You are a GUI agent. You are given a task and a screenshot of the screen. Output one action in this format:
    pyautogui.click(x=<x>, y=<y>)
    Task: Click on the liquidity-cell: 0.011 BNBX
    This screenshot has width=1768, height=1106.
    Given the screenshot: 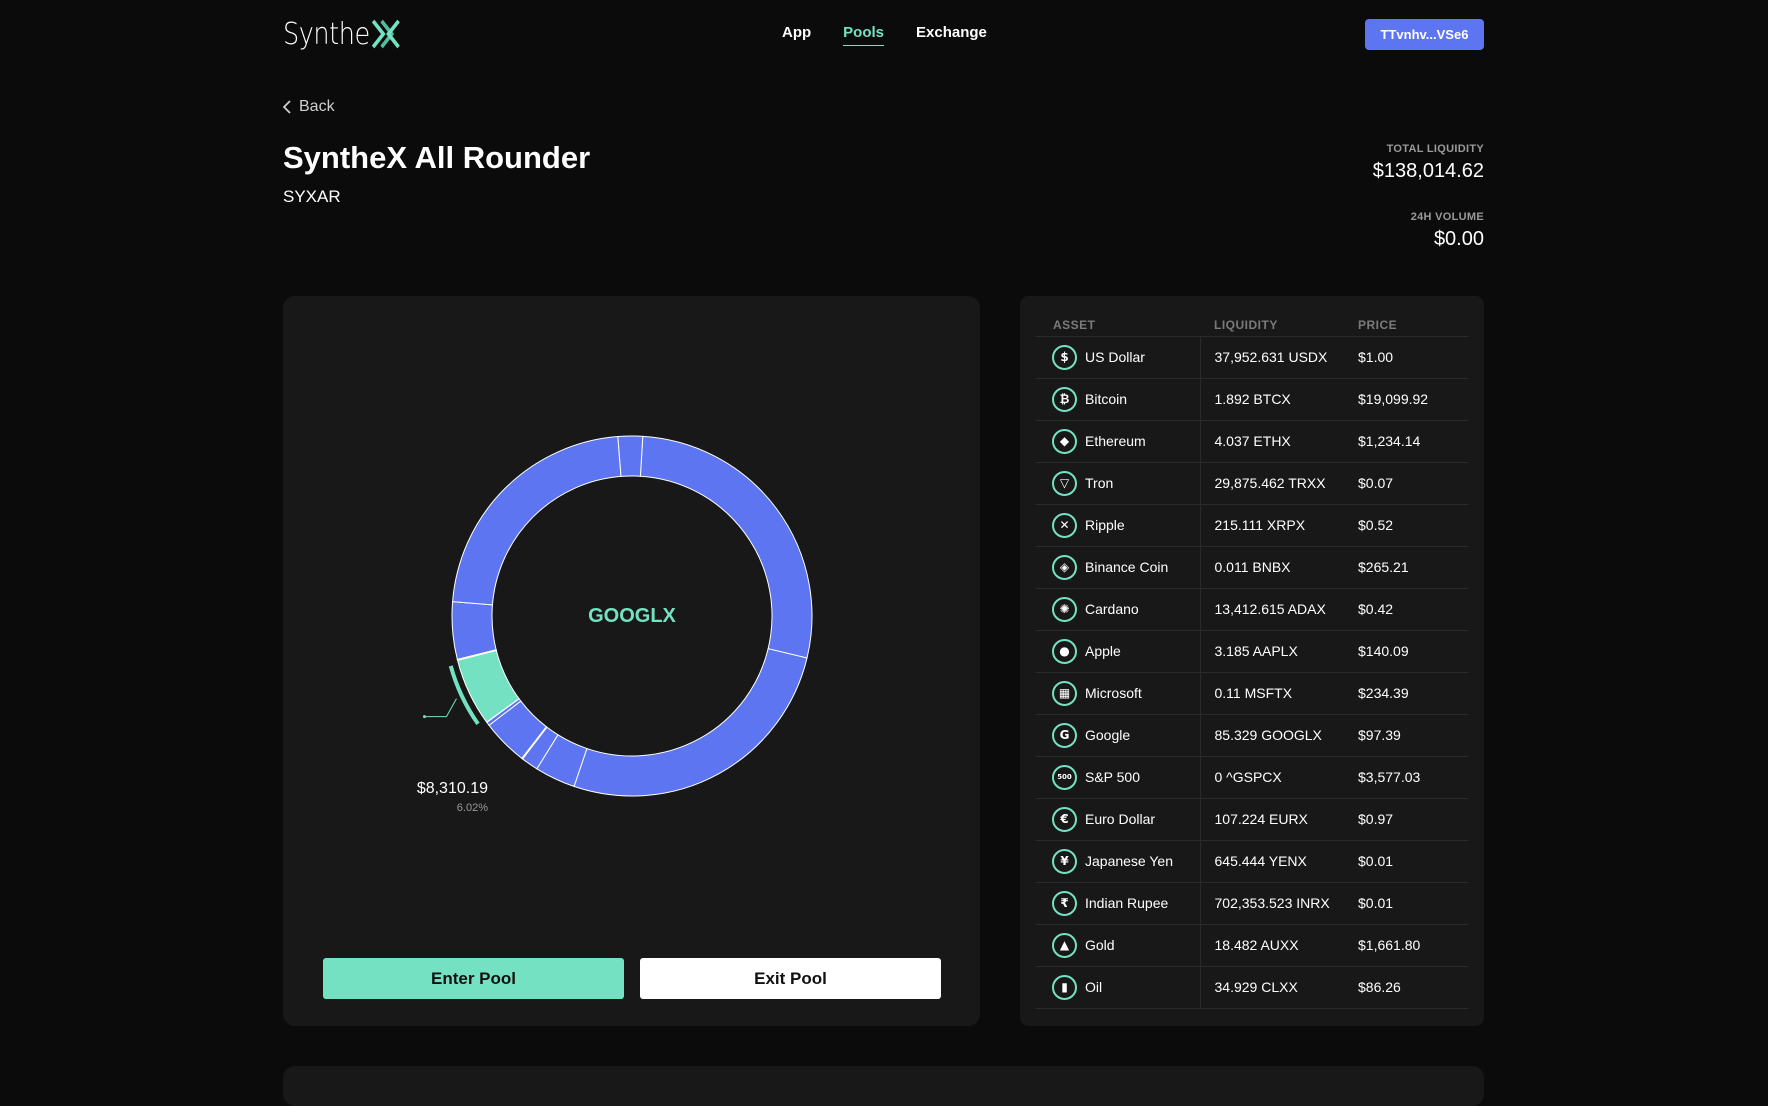 What is the action you would take?
    pyautogui.click(x=1279, y=567)
    